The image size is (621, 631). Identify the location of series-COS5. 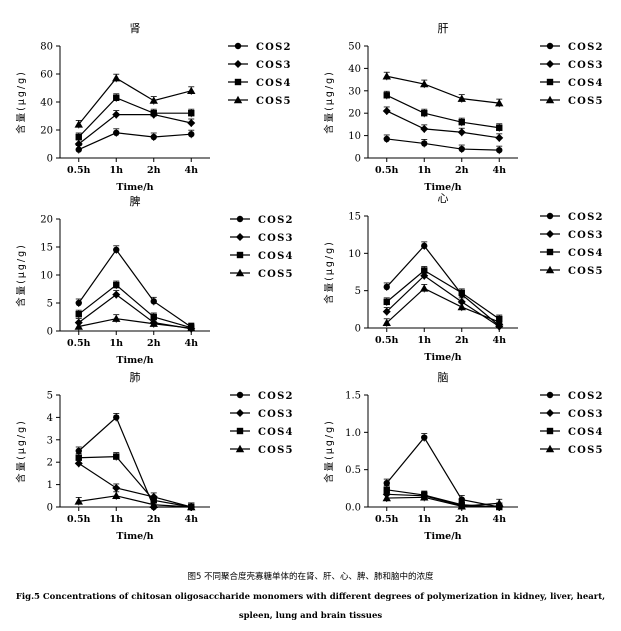
(135, 323).